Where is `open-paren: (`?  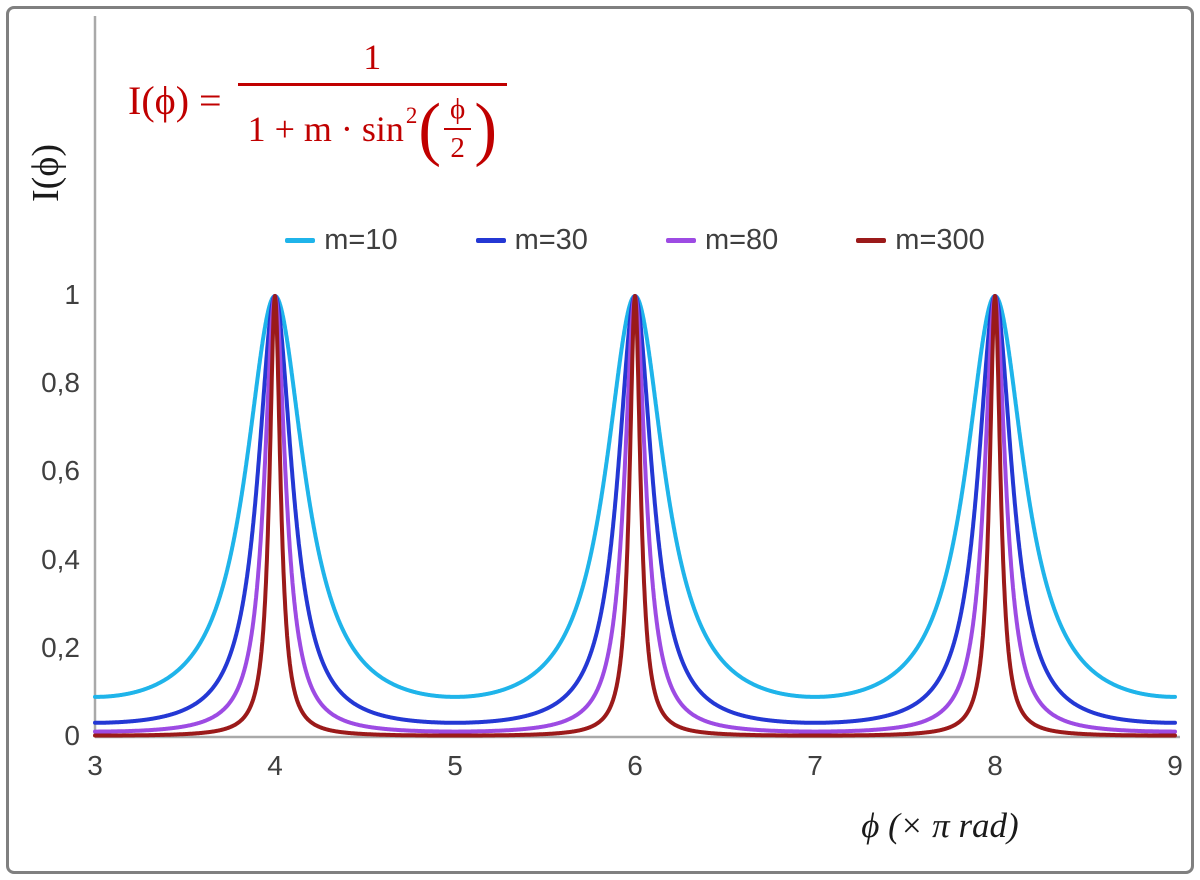 open-paren: ( is located at coordinates (430, 128).